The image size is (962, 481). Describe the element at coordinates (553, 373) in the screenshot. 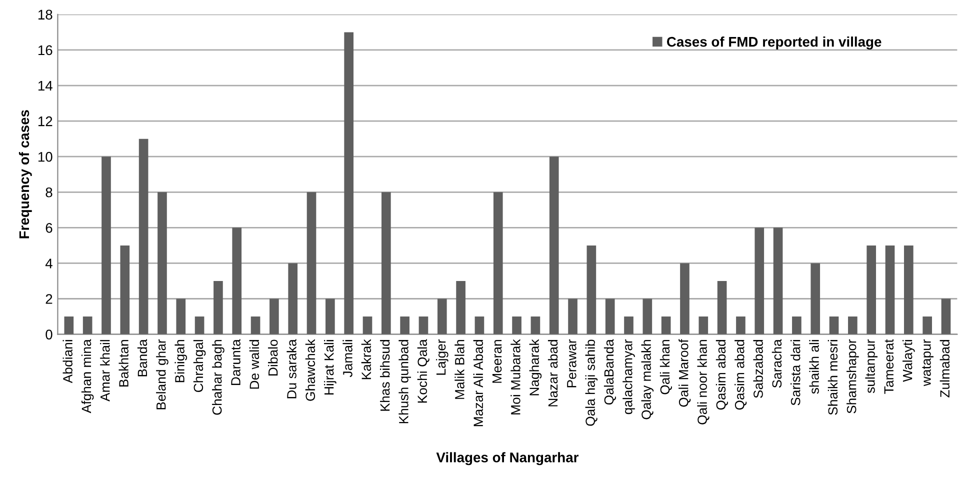

I see `x-tick-label: Nazar abad` at that location.